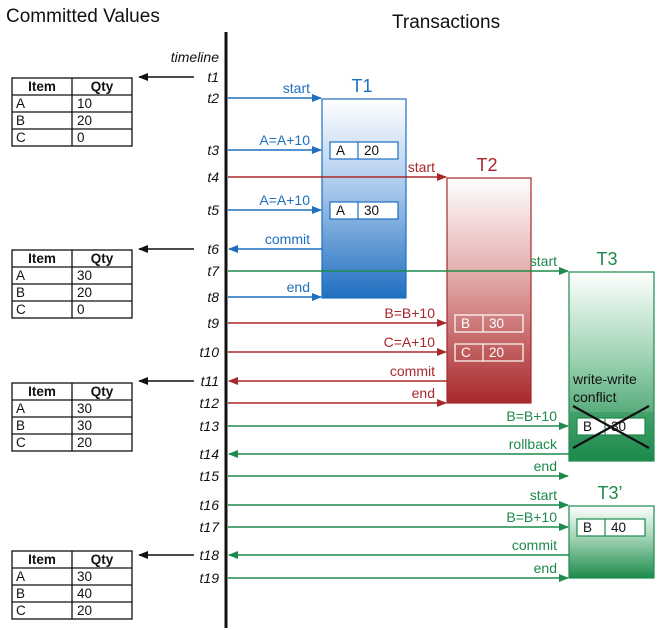  Describe the element at coordinates (466, 352) in the screenshot. I see `workspace-item: C` at that location.